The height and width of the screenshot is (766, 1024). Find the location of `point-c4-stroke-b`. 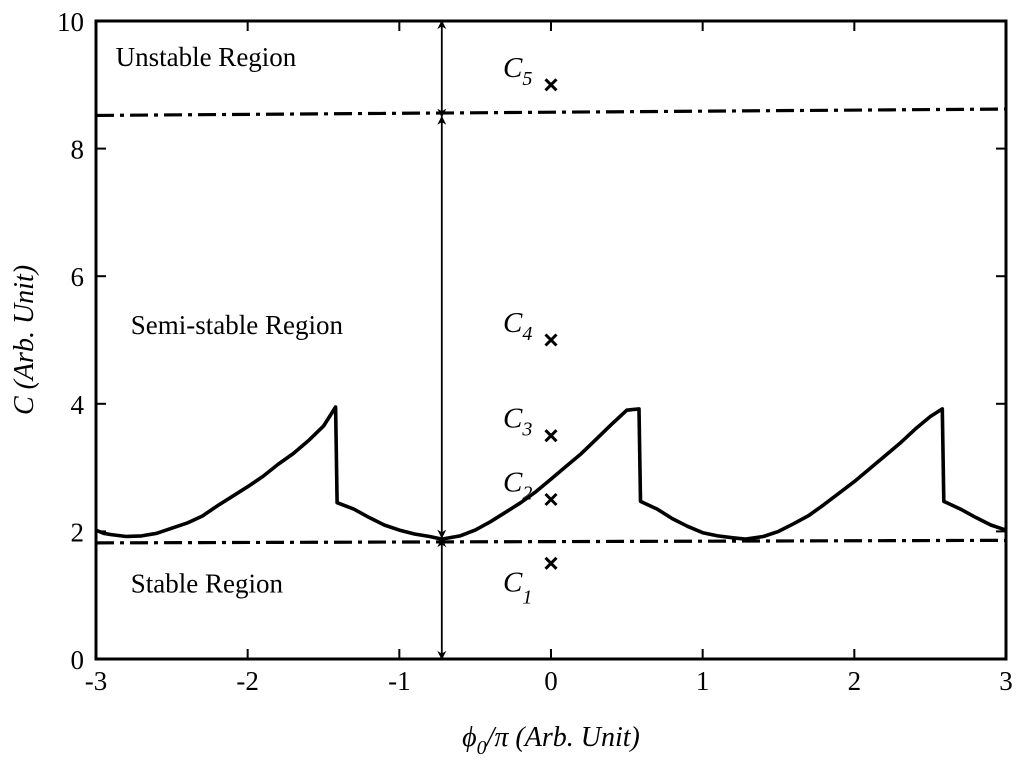

point-c4-stroke-b is located at coordinates (551, 340).